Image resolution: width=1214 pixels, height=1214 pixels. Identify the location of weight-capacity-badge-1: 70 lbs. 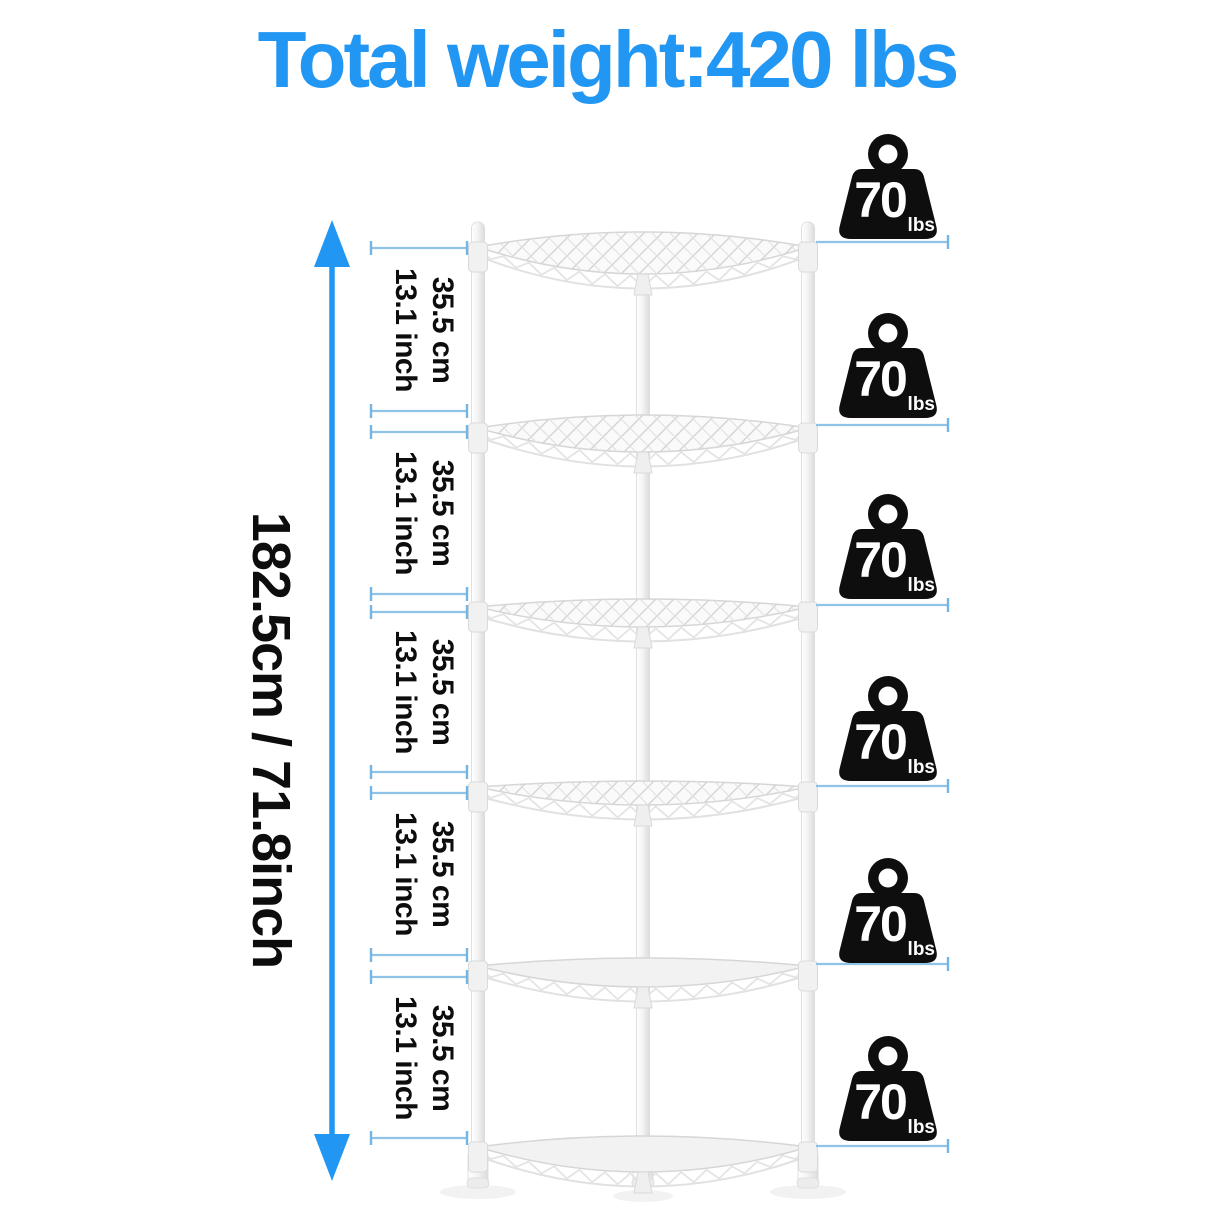
(888, 186).